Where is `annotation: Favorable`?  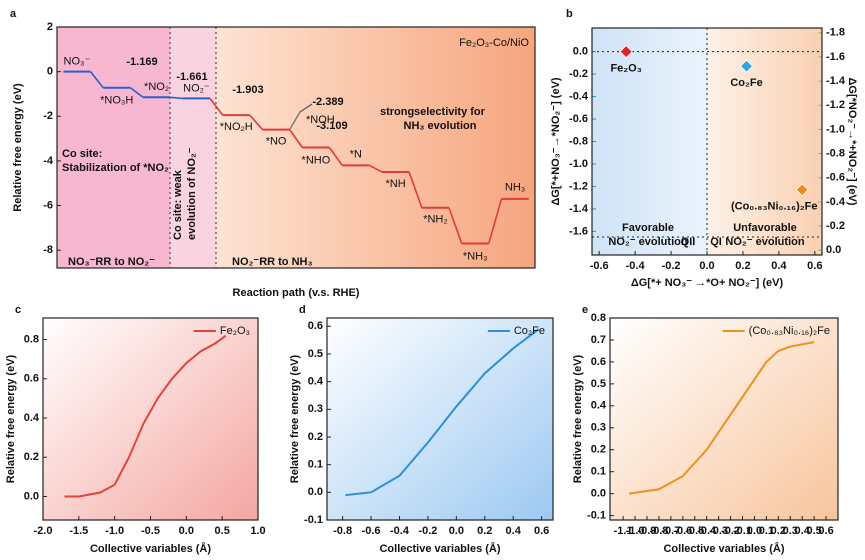
annotation: Favorable is located at coordinates (648, 228).